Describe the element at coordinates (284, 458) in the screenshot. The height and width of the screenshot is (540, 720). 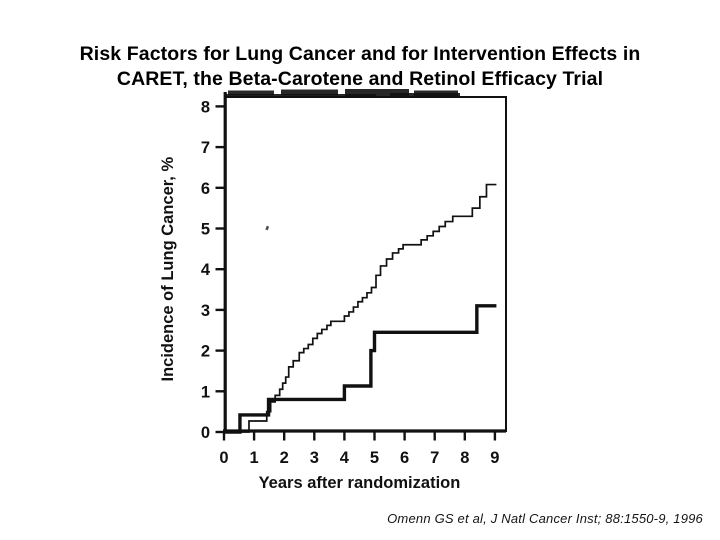
I see `x-tick-label: 2` at that location.